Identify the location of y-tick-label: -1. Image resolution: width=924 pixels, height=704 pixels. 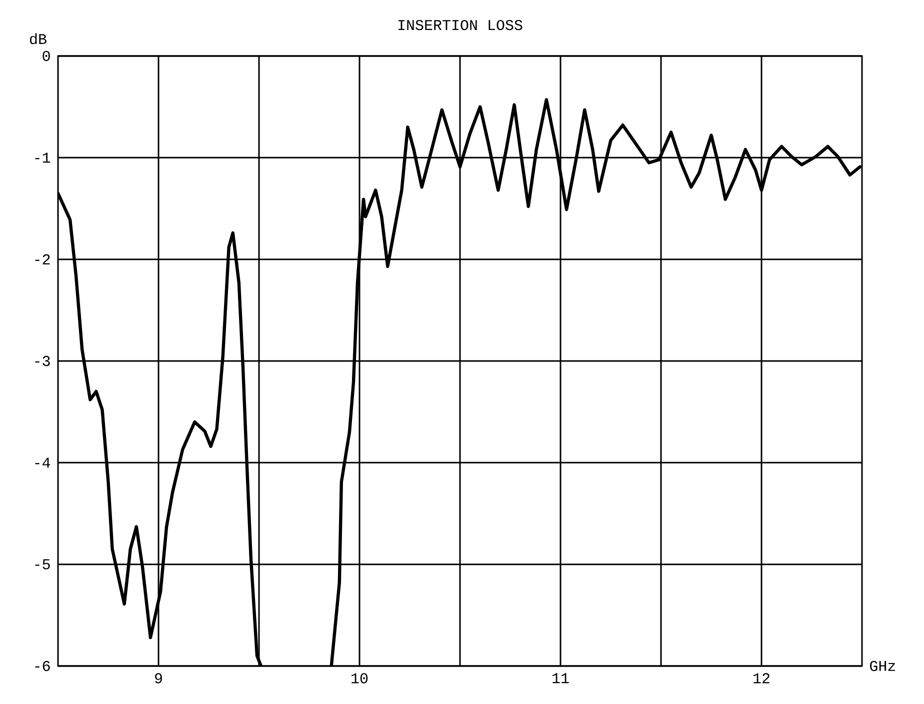
(42, 157).